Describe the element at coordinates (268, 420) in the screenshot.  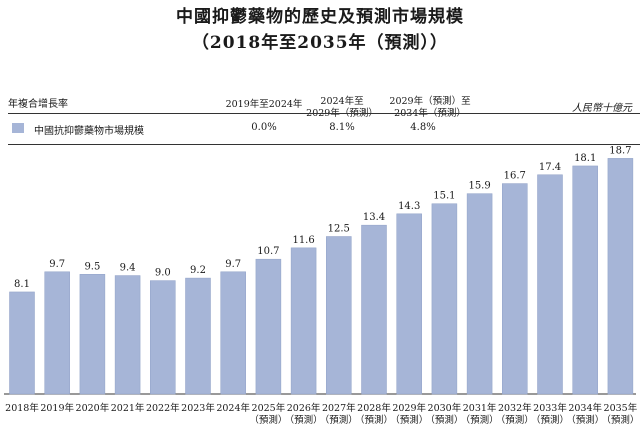
I see `forecast-label-2025年: （預測）` at that location.